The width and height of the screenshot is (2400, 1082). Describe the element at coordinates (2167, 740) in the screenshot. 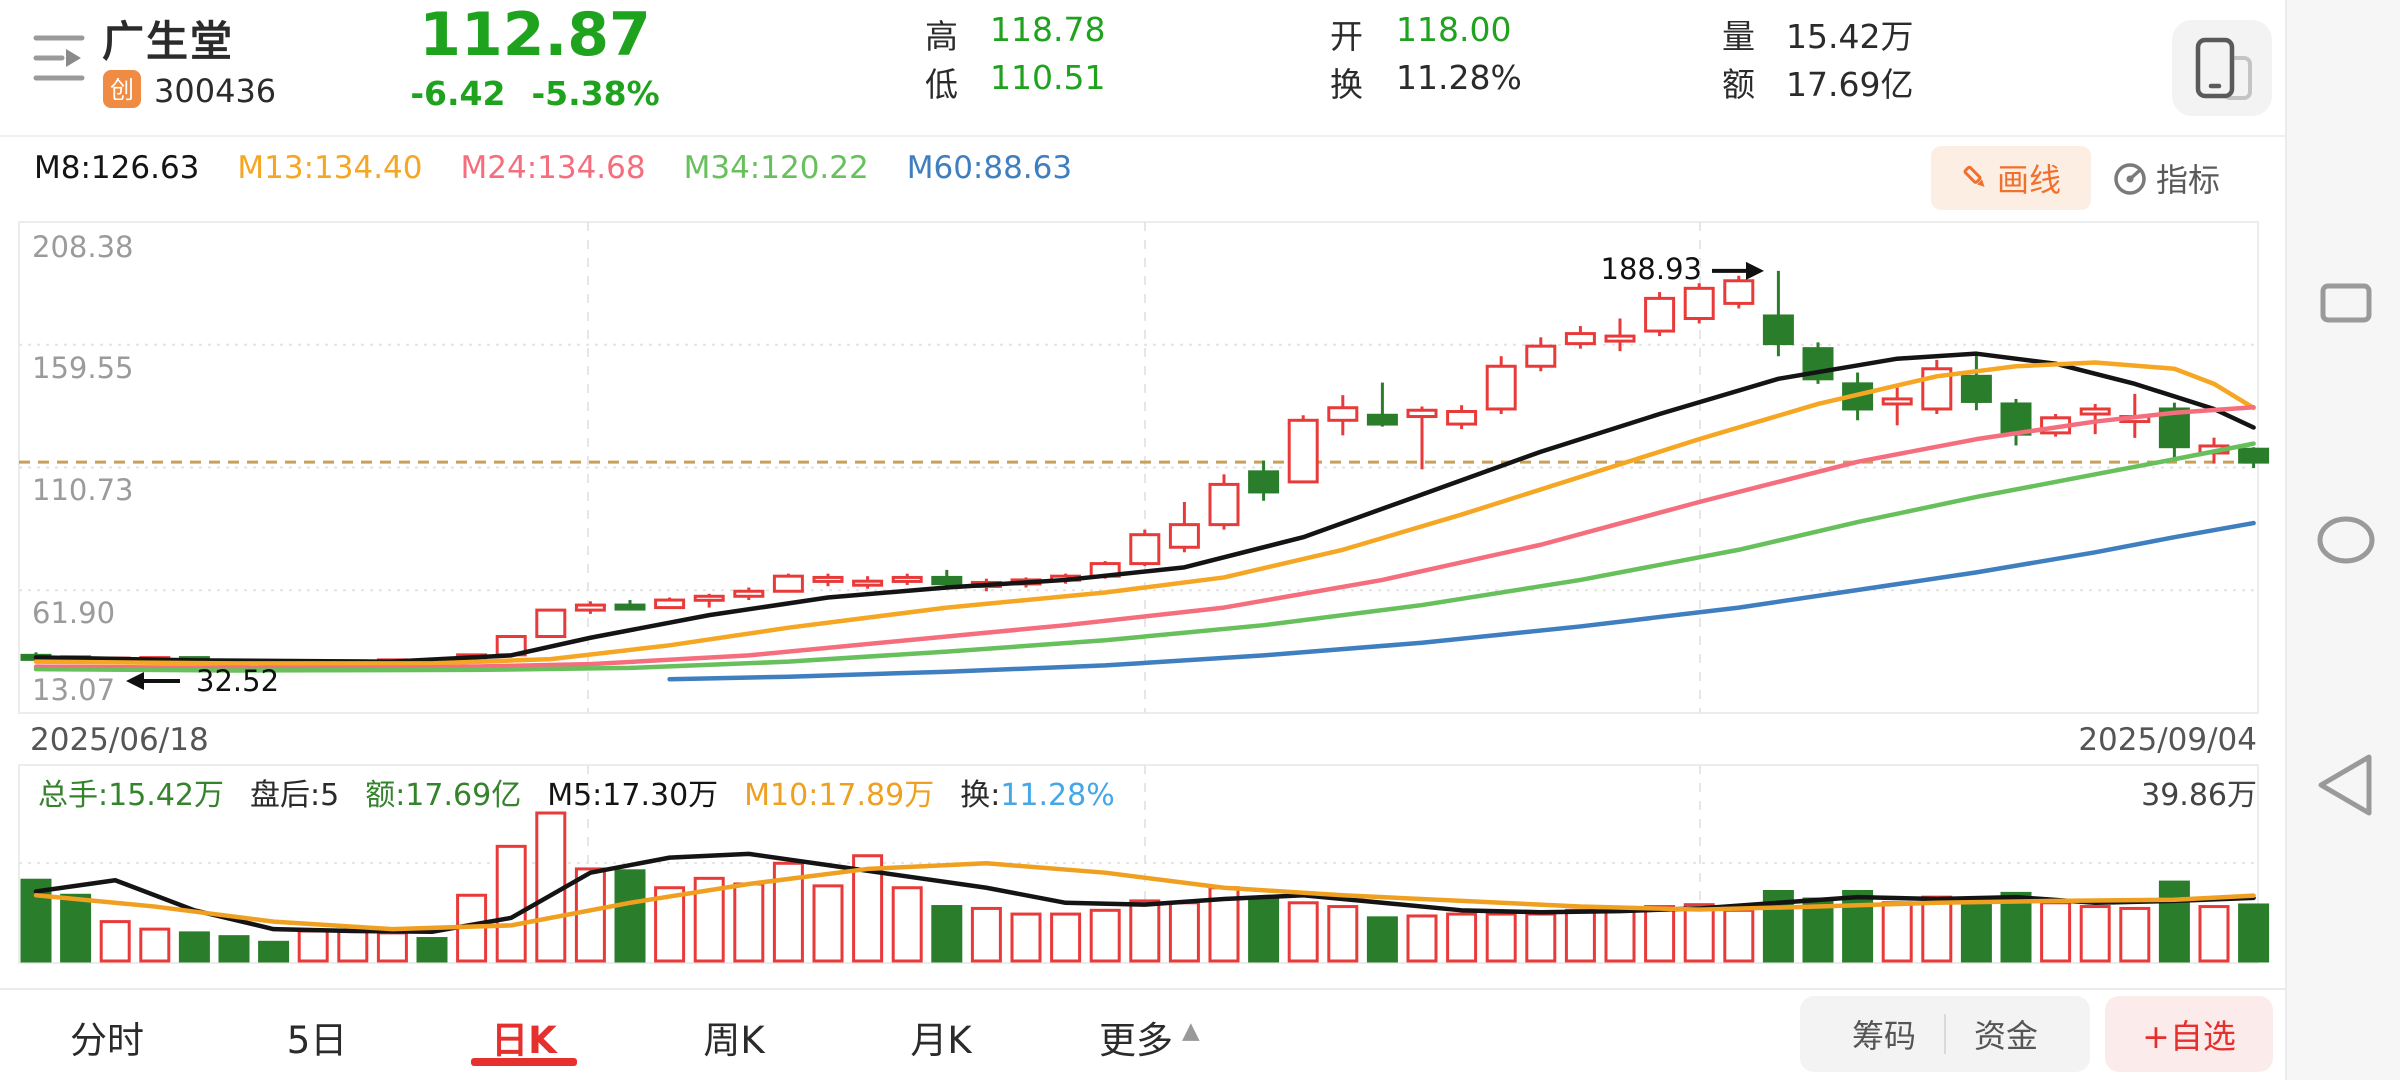

I see `chart-end-date: 2025/09/04` at that location.